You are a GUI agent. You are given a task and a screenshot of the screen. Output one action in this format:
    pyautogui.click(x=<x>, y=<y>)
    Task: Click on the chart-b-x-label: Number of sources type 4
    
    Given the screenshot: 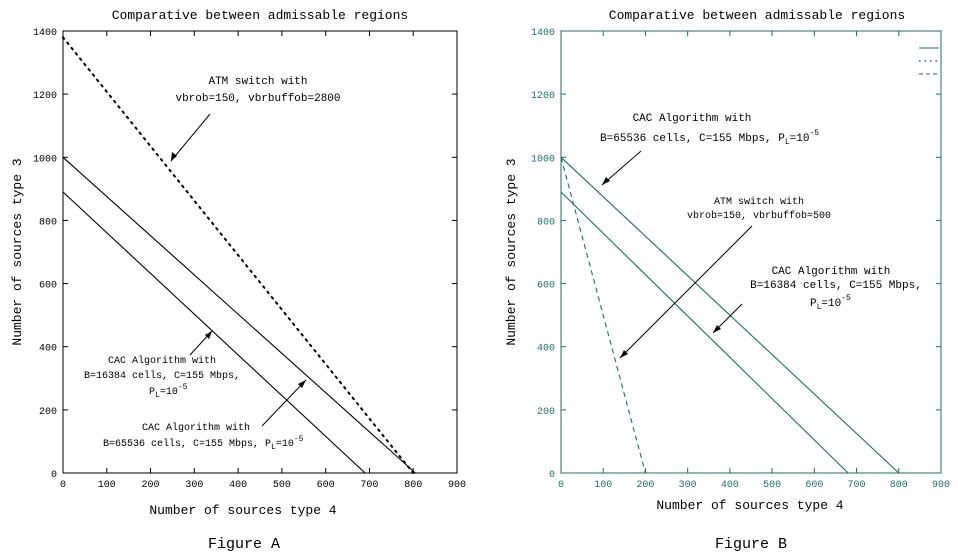 What is the action you would take?
    pyautogui.click(x=749, y=505)
    